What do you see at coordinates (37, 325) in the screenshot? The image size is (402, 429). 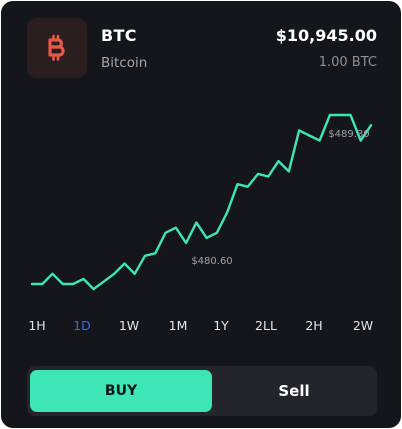 I see `range-1h: 1H` at bounding box center [37, 325].